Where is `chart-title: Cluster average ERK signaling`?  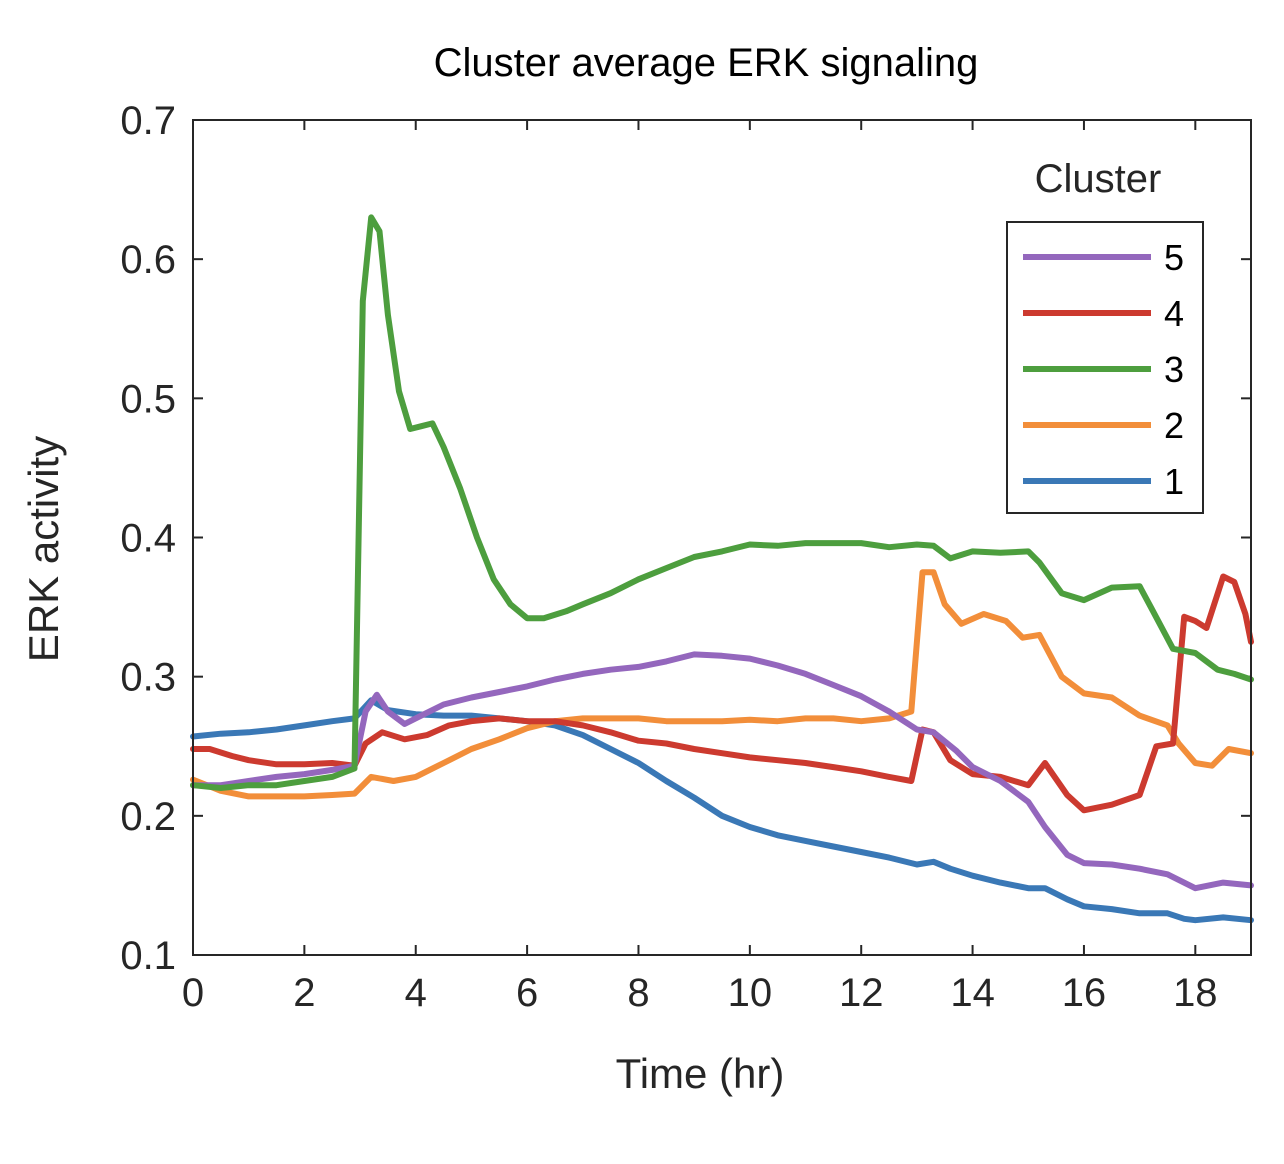 chart-title: Cluster average ERK signaling is located at coordinates (706, 63).